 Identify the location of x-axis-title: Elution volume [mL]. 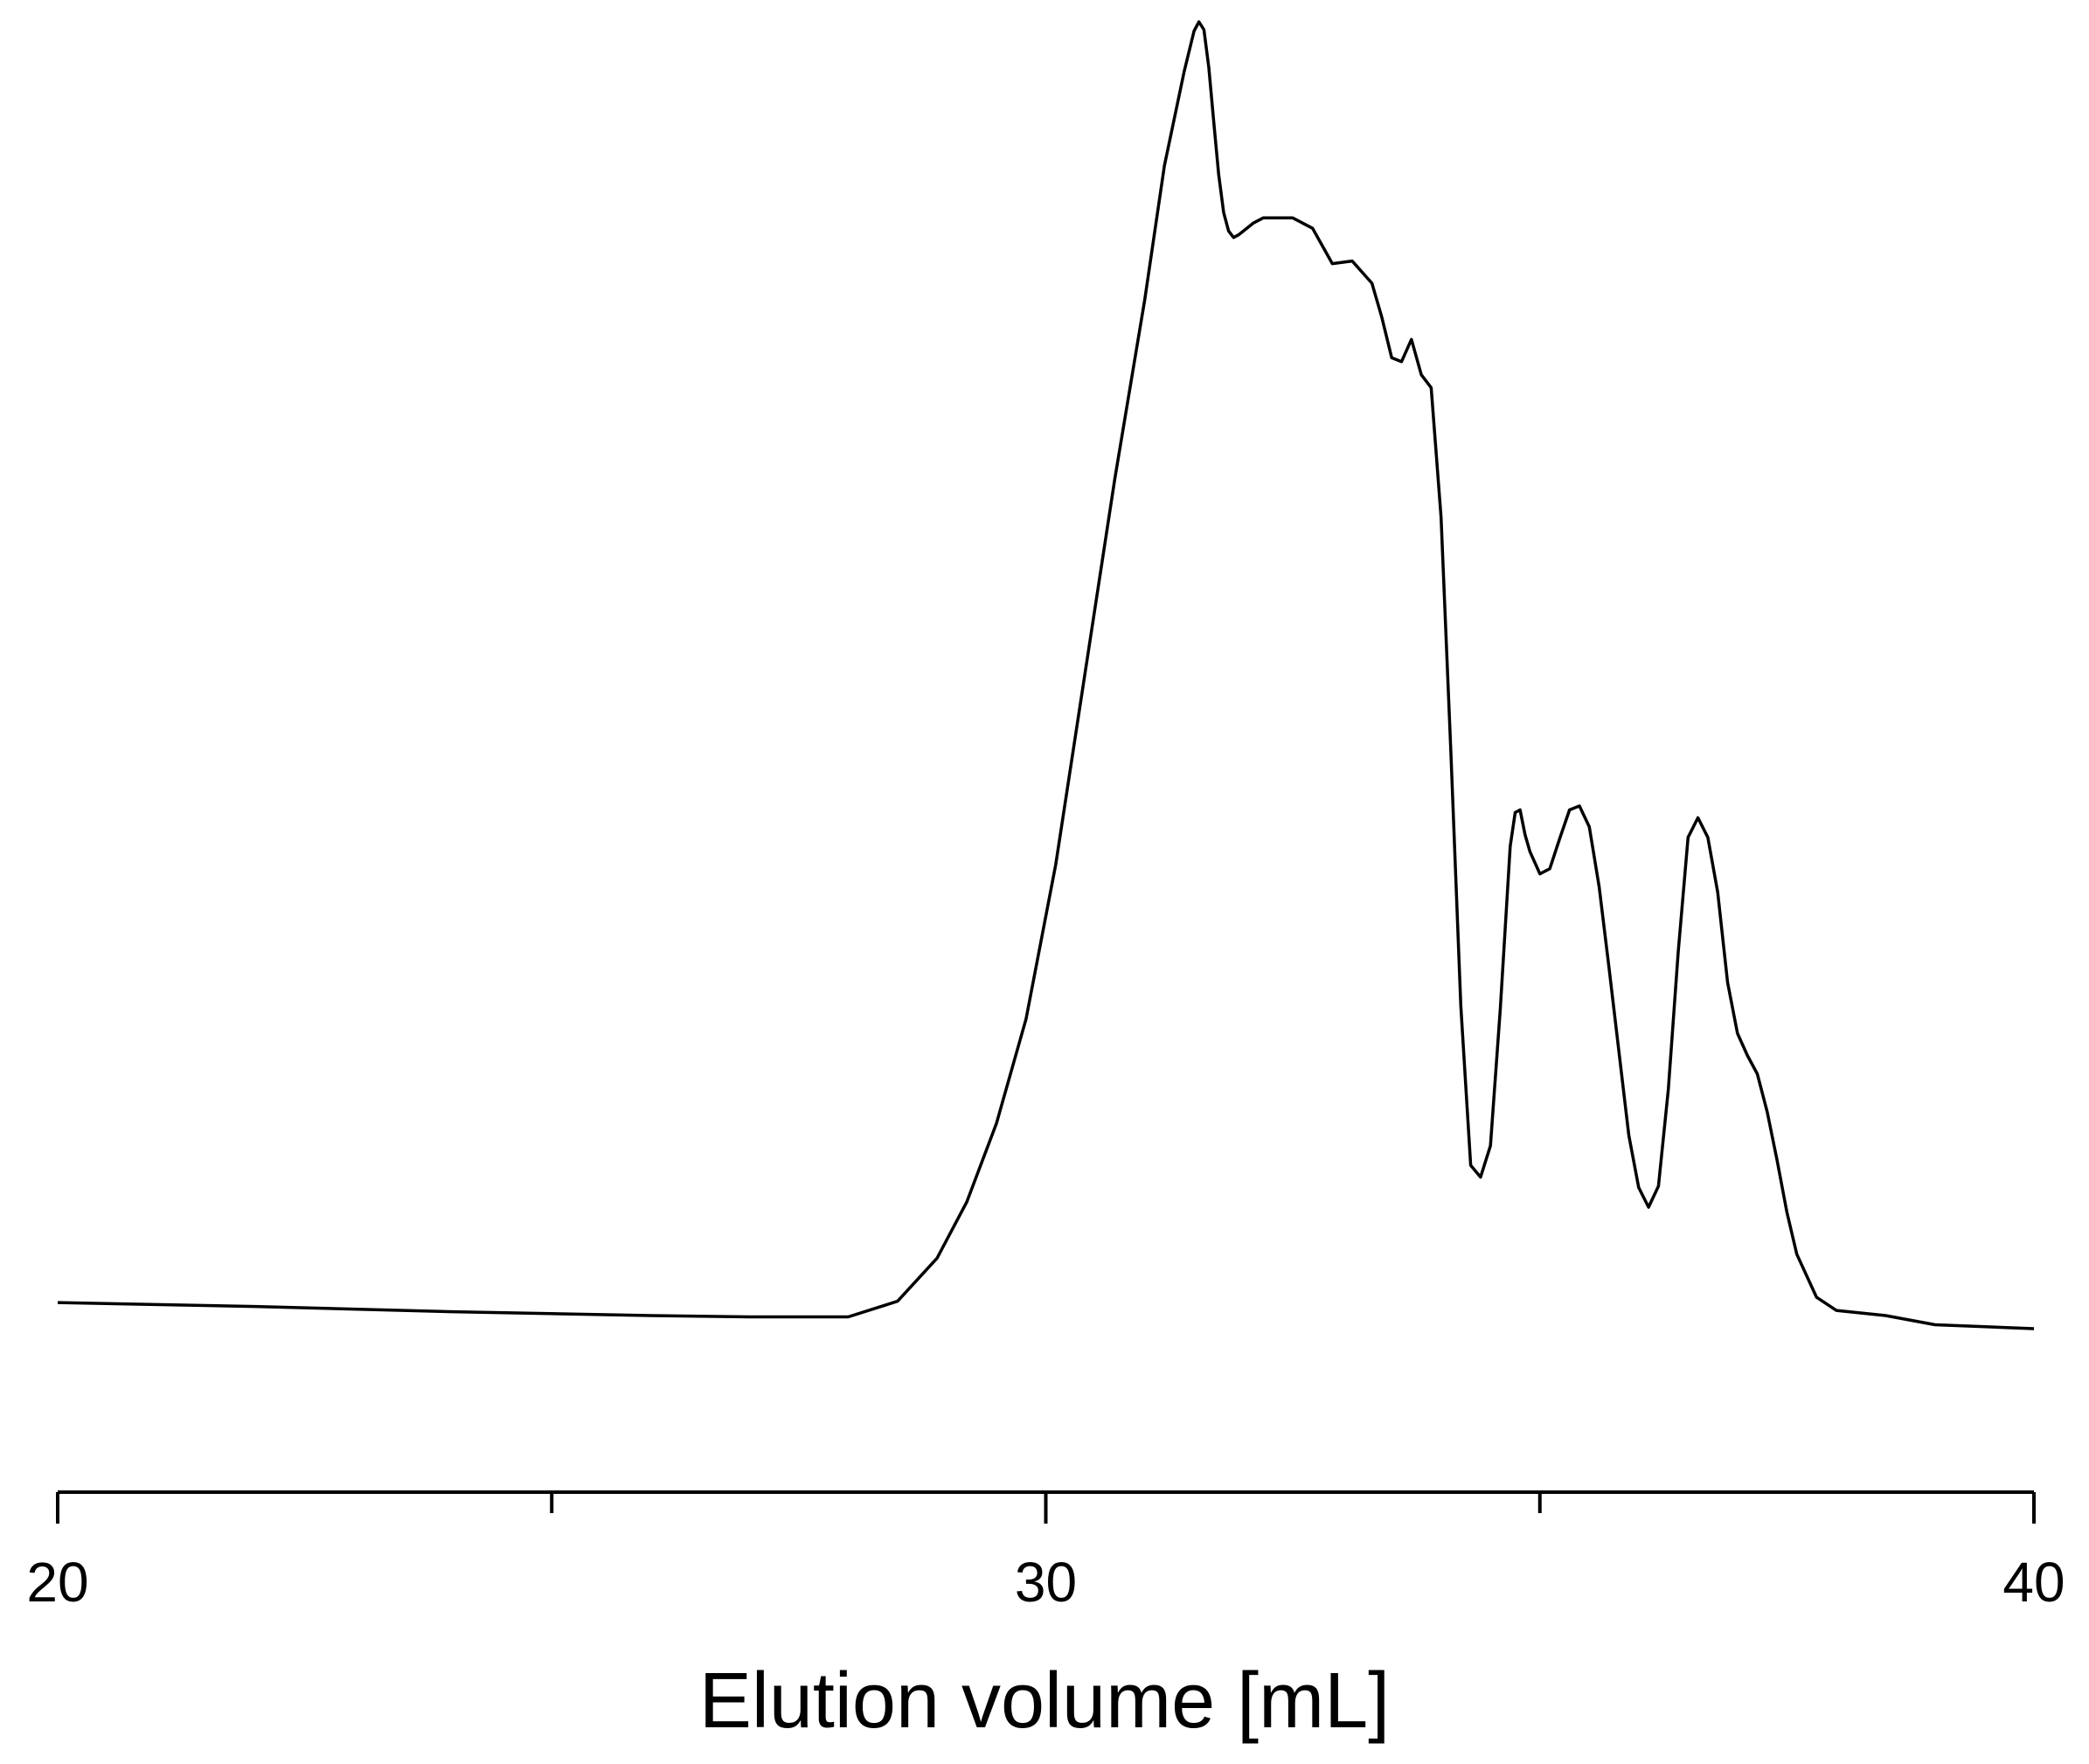
(1044, 1701).